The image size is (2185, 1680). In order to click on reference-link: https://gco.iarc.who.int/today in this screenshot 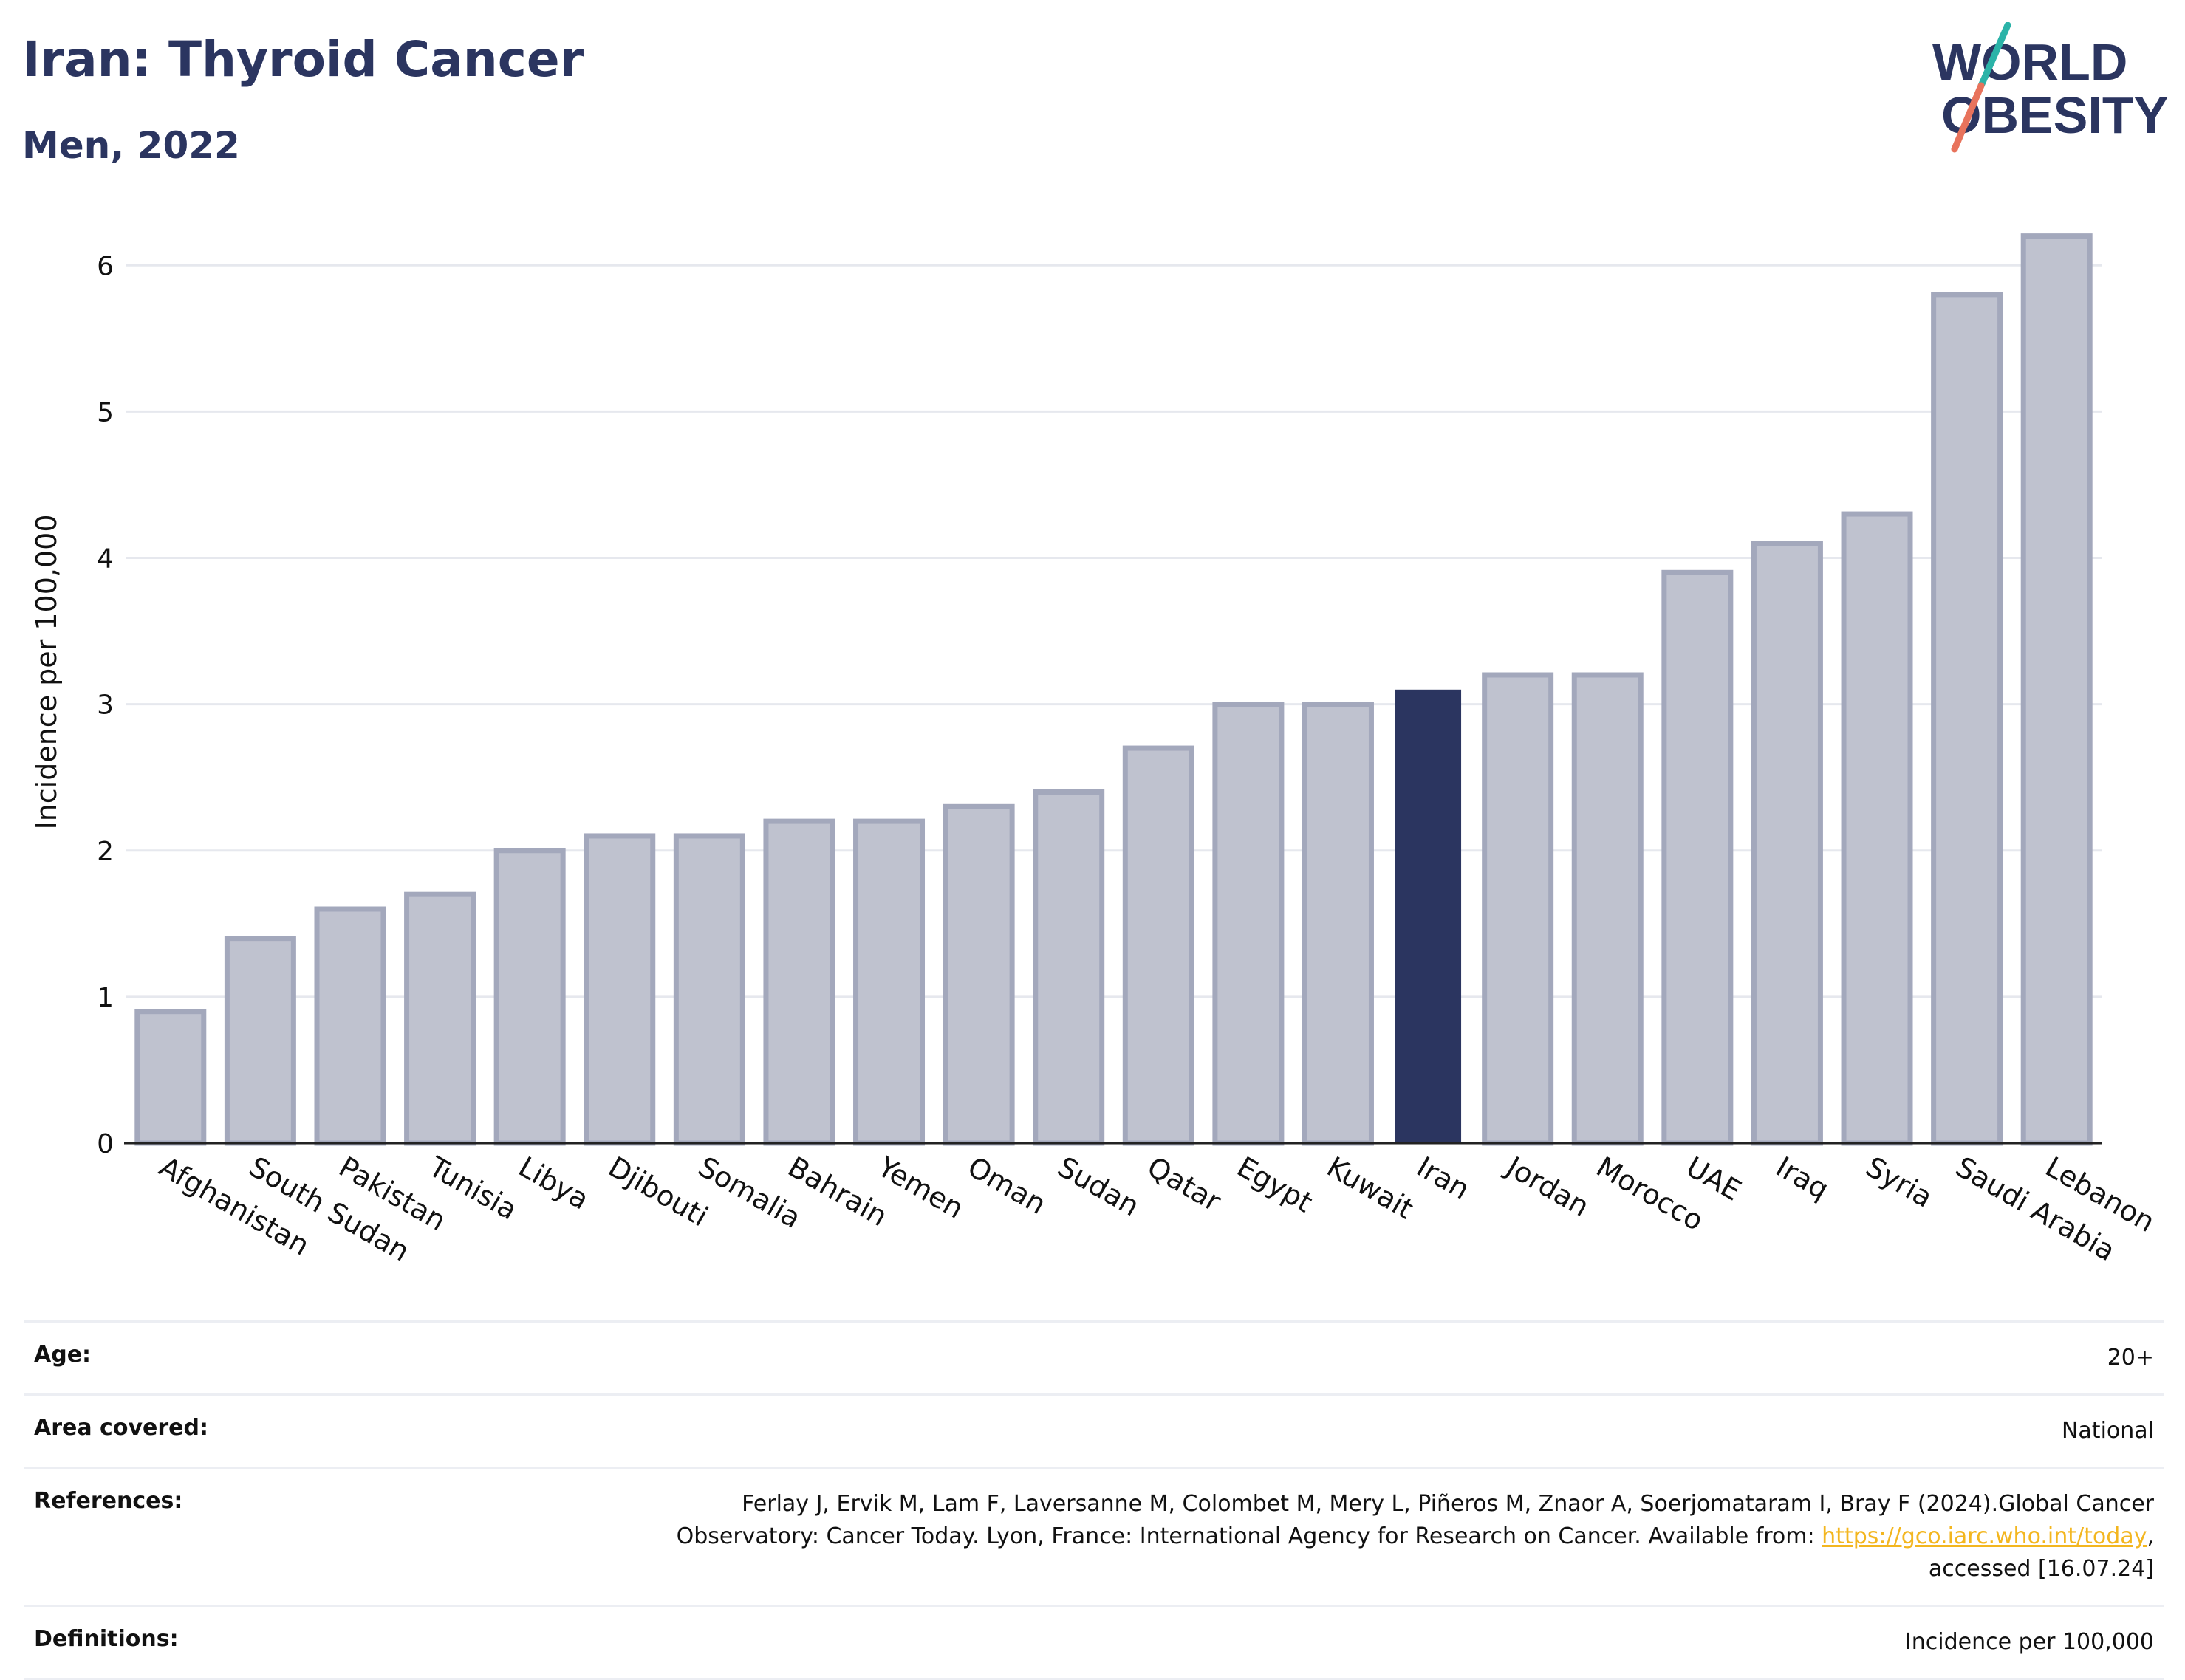, I will do `click(1984, 1536)`.